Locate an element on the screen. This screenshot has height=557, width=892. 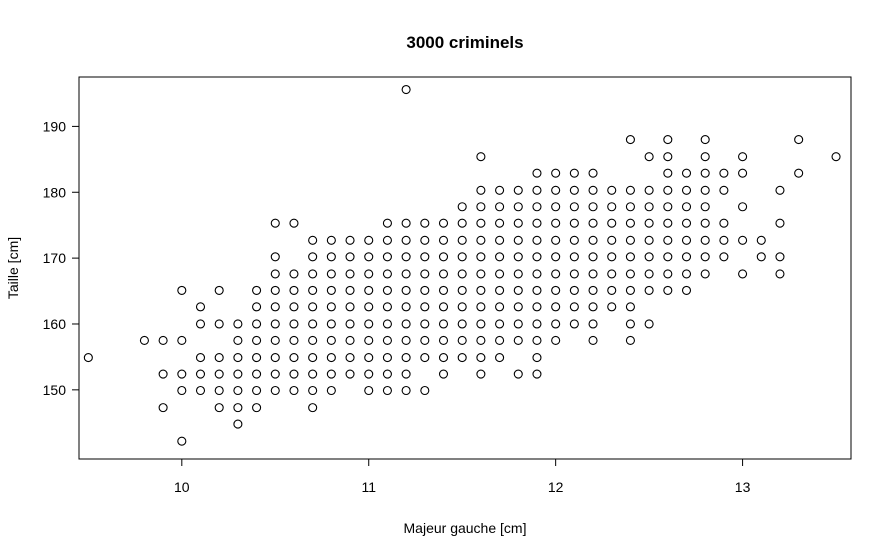
x-tick-label: 11 is located at coordinates (368, 487).